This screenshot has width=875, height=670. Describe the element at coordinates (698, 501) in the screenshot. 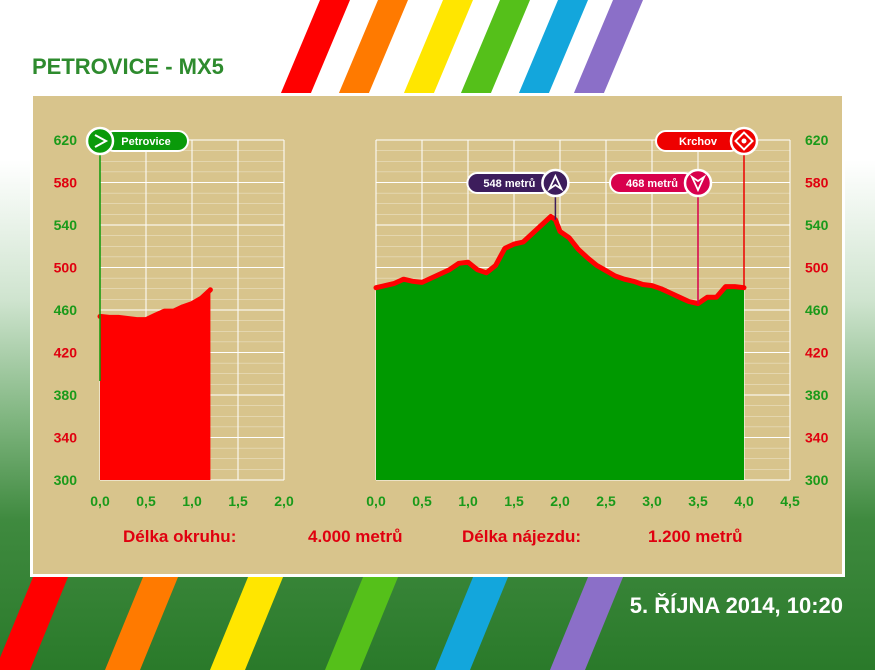

I see `x-tick-label: 3,5` at that location.